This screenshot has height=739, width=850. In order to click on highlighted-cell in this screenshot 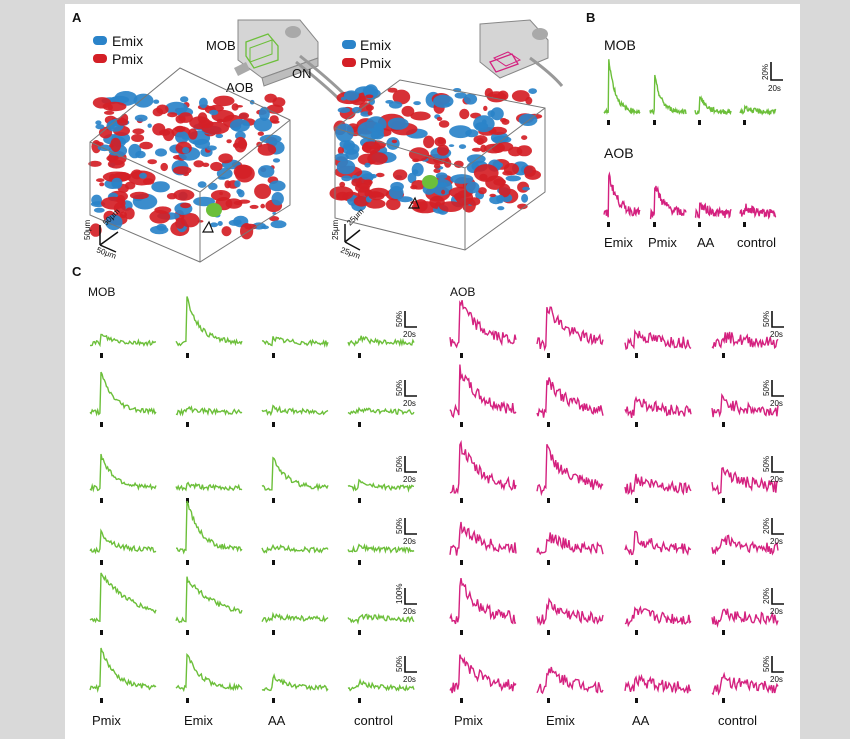, I will do `click(214, 210)`.